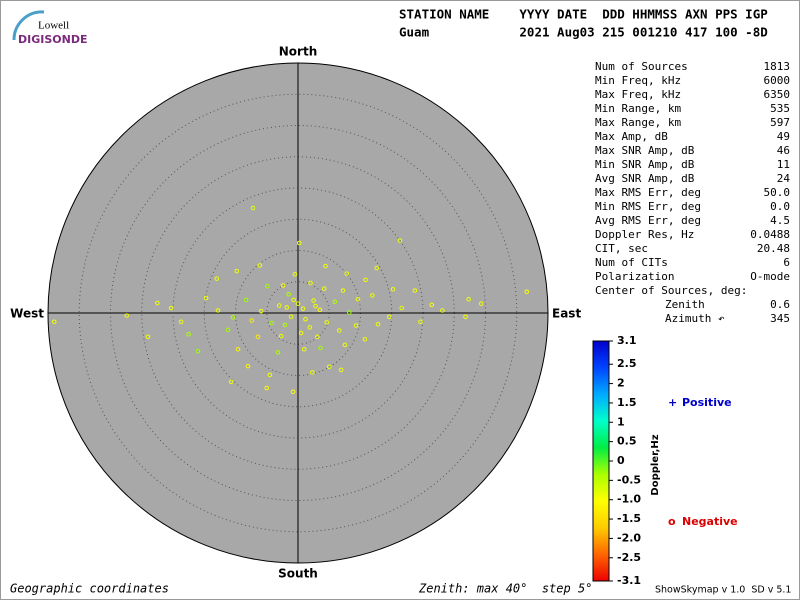 This screenshot has width=800, height=600. What do you see at coordinates (773, 248) in the screenshot?
I see `stat-value: 20.48` at bounding box center [773, 248].